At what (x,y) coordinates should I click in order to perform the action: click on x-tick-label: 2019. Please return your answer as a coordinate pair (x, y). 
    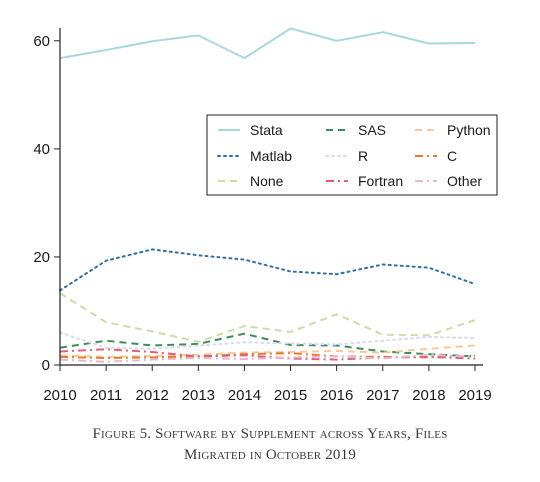
    Looking at the image, I should click on (474, 395).